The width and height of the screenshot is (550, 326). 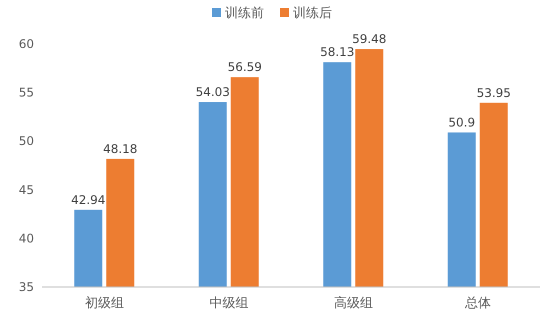 I want to click on y-tick-label: 55, so click(x=26, y=93).